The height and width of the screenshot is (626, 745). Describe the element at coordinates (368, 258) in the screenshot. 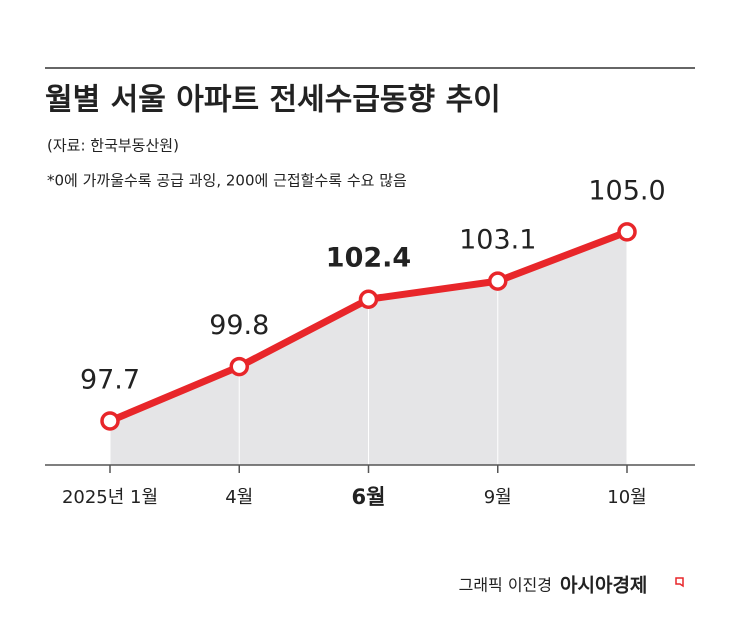

I see `value-label: 102.4` at that location.